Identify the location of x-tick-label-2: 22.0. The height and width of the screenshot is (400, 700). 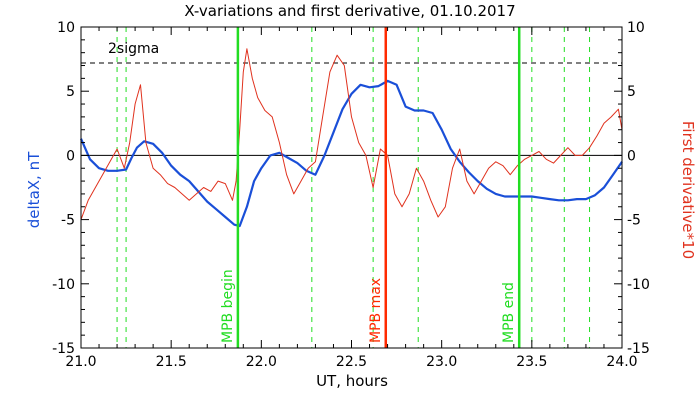
(261, 362).